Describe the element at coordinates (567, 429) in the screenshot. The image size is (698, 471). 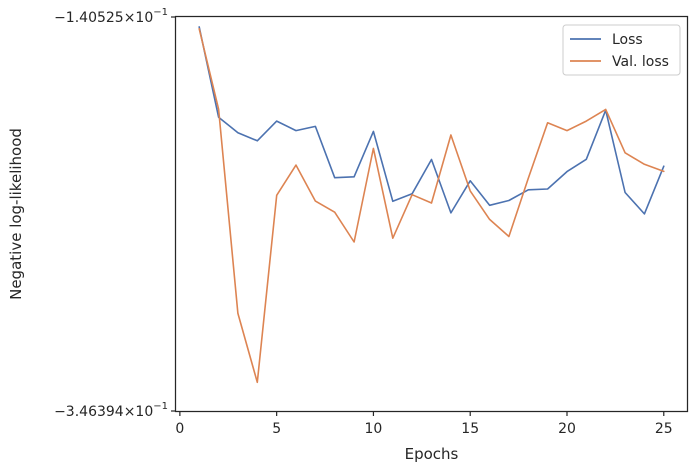
I see `x-tick-label: 20` at that location.